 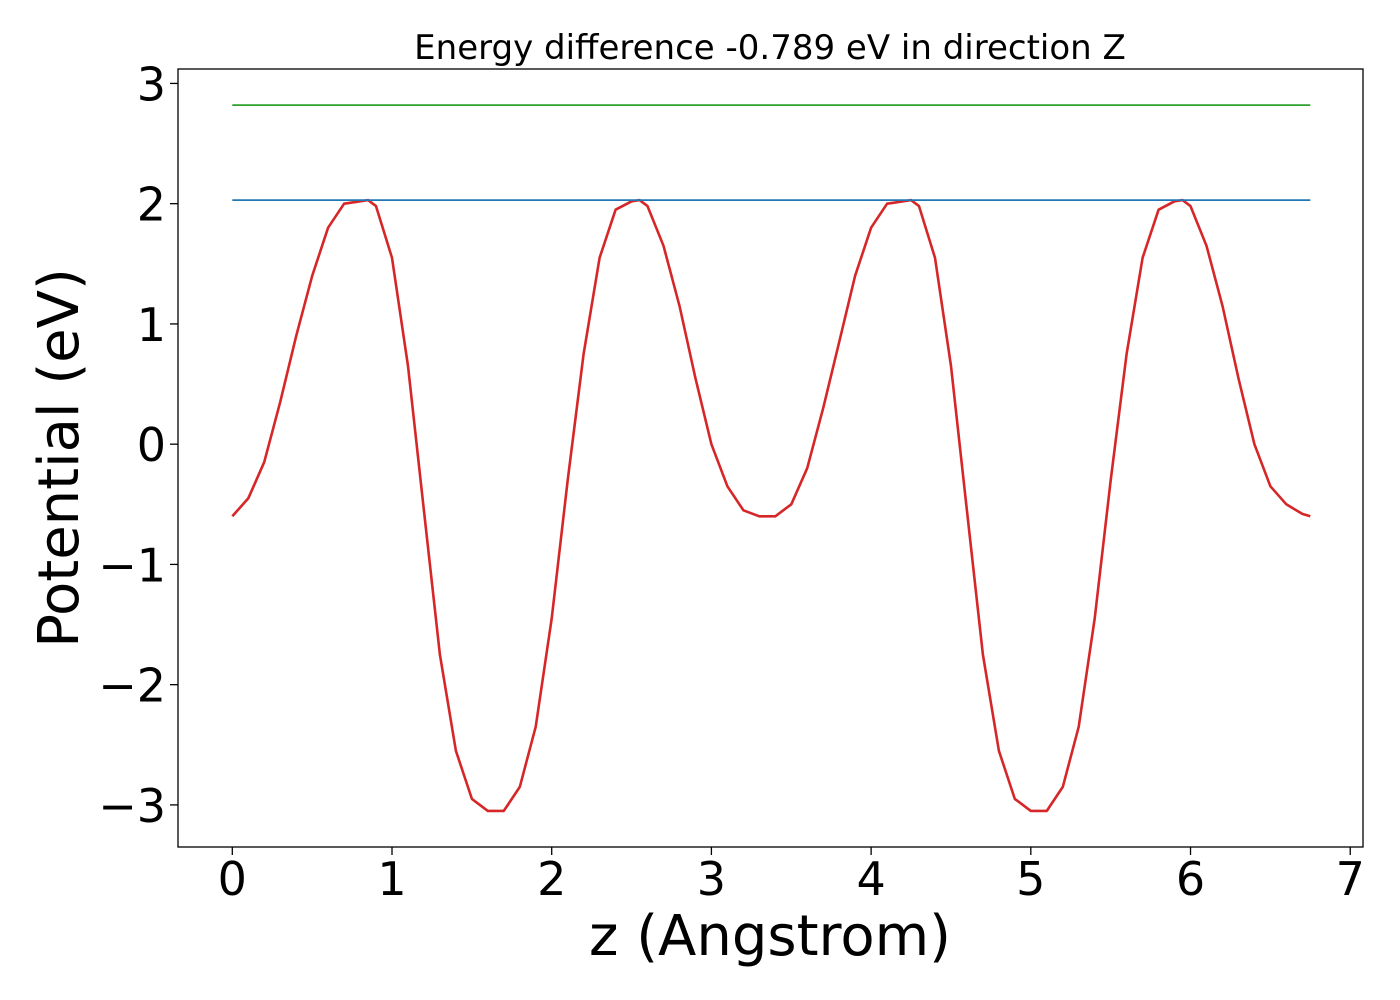 I want to click on y-tick-label: −1, so click(x=132, y=565).